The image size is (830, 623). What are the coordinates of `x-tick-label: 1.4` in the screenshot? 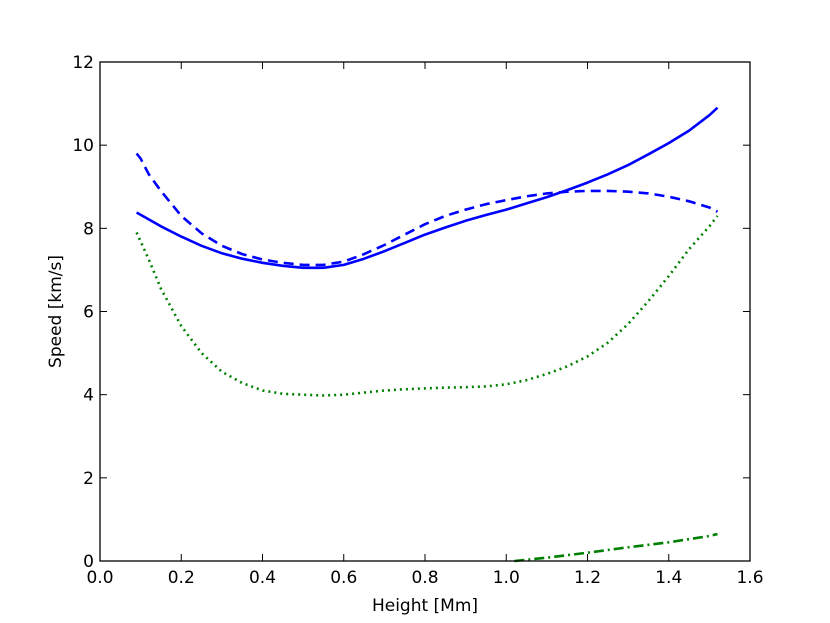 It's located at (668, 578).